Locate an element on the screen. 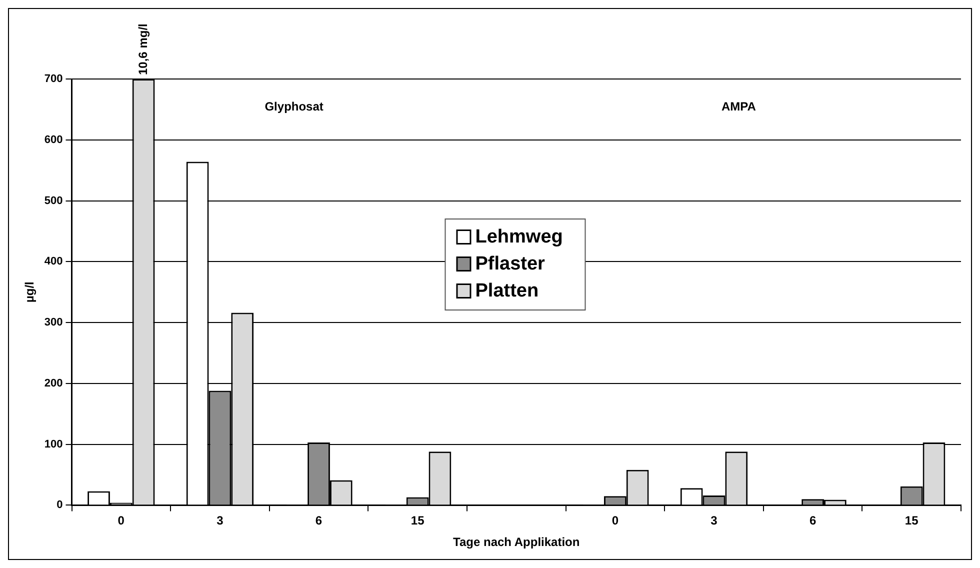 Image resolution: width=980 pixels, height=568 pixels. legend-label: Lehmweg is located at coordinates (519, 237).